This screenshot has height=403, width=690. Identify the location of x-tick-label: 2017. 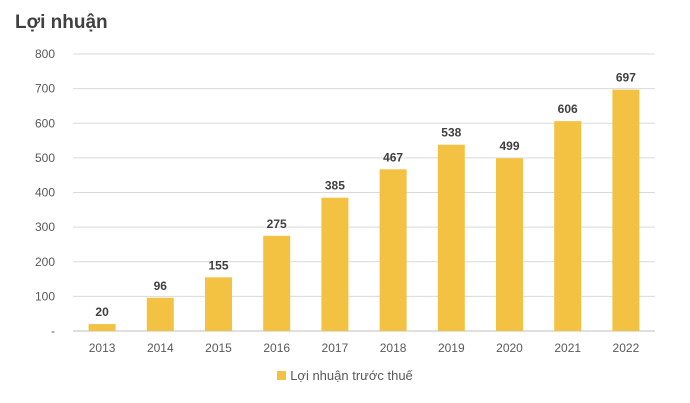
(335, 348).